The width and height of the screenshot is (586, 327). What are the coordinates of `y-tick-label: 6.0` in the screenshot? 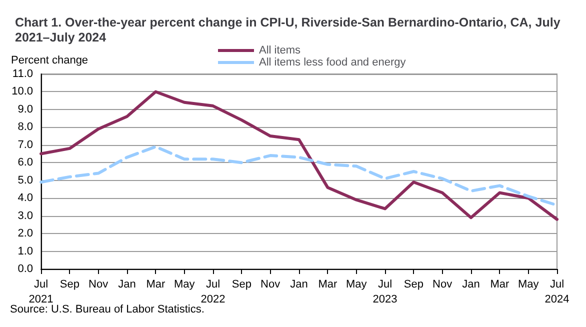 It's located at (25, 162).